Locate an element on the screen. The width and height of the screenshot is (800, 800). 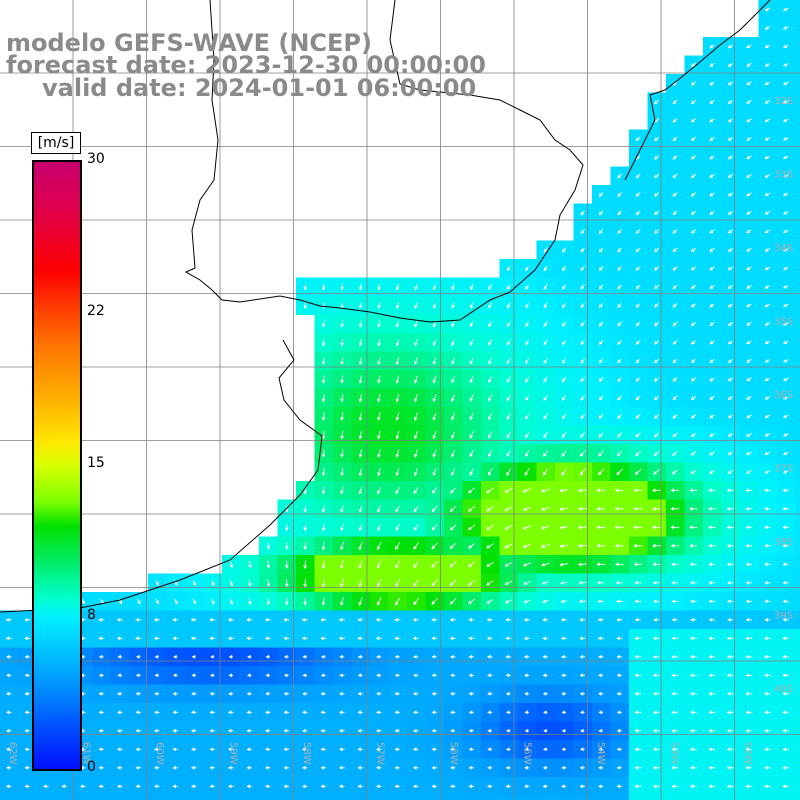
lon-label: 55W is located at coordinates (527, 753).